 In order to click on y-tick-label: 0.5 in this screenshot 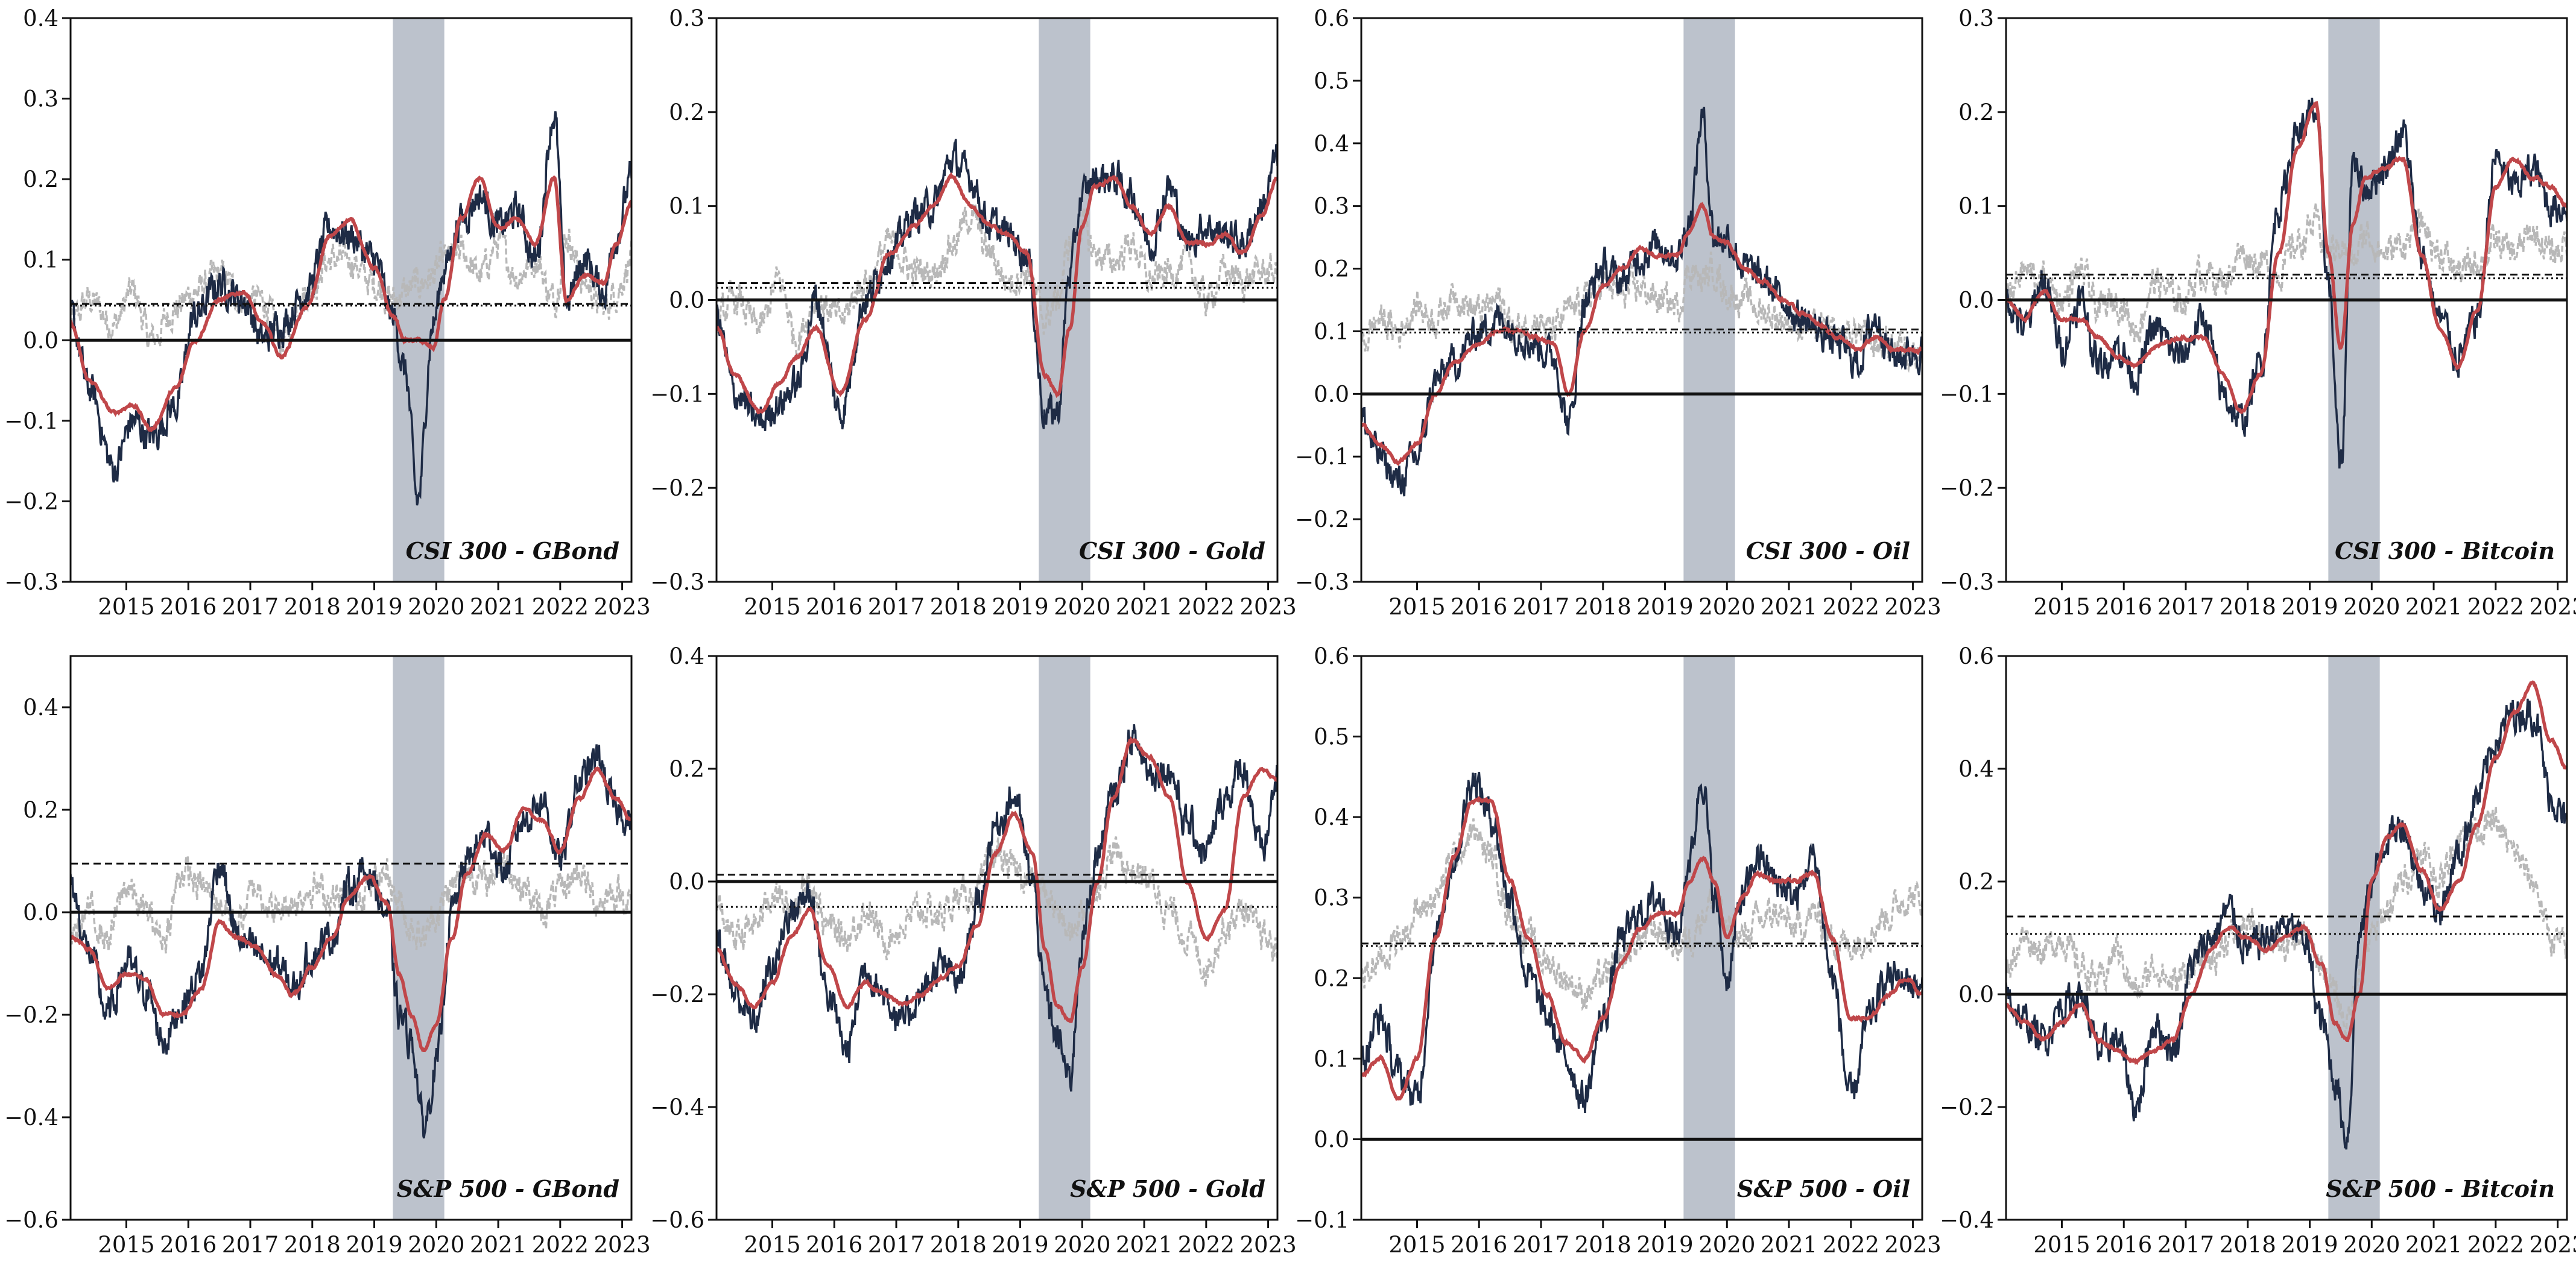, I will do `click(1331, 737)`.